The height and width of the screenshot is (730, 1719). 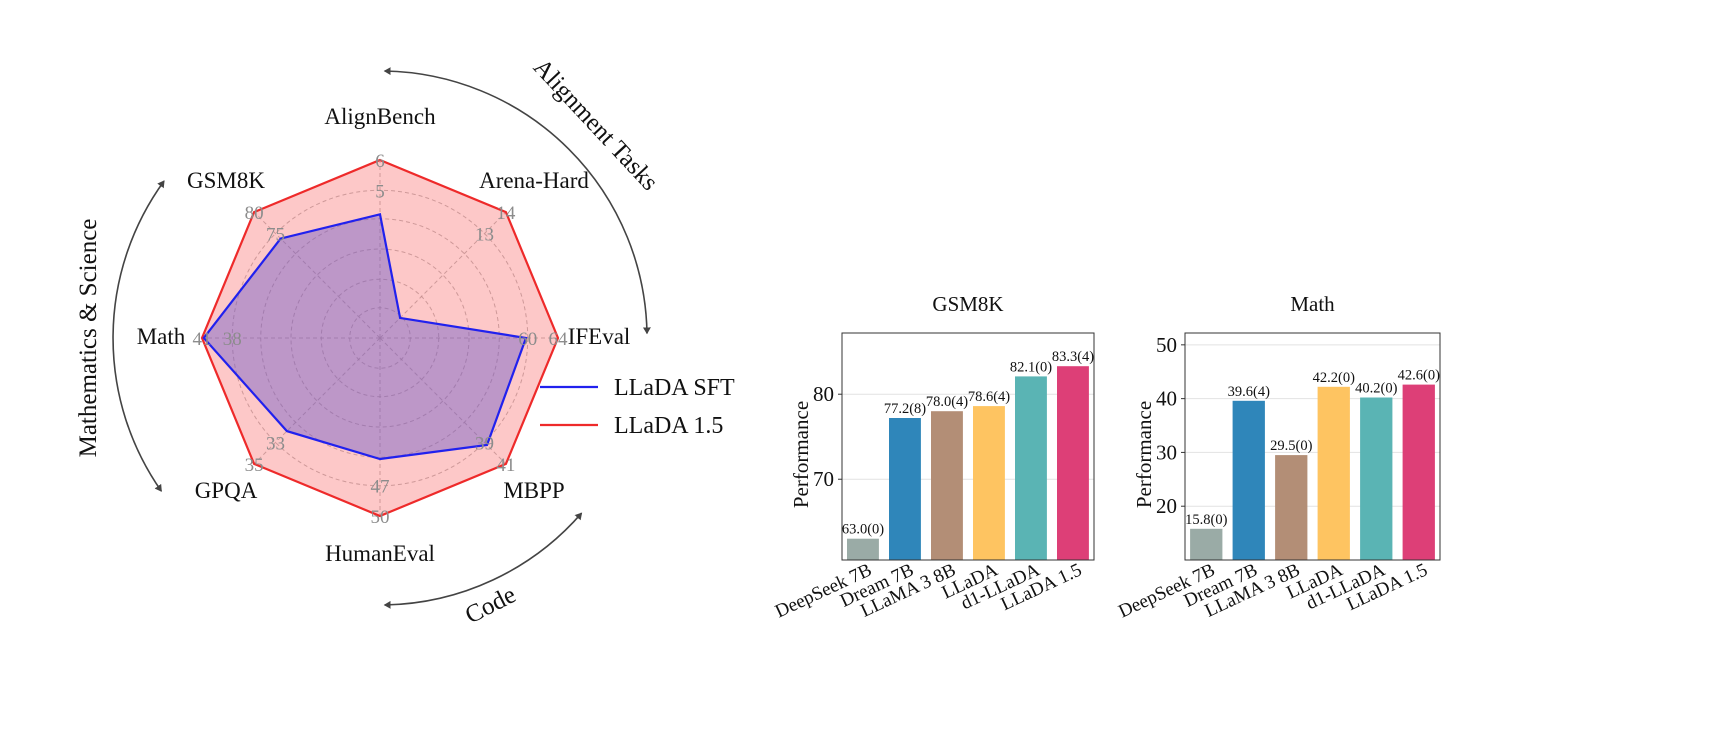 I want to click on y-tick-label: 40, so click(x=1166, y=399).